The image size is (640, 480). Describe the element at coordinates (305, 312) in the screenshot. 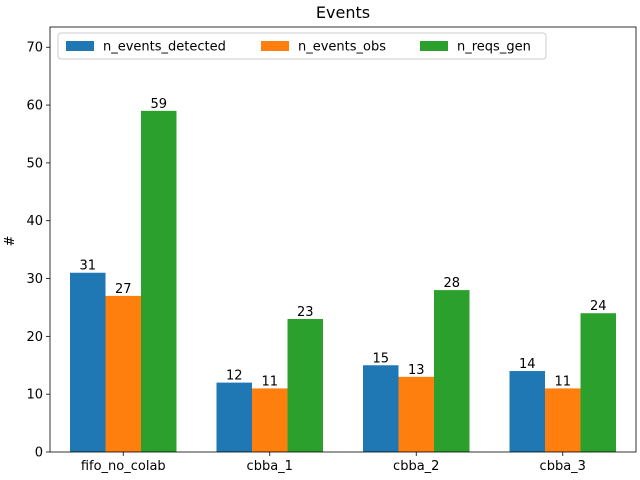

I see `bar-value-label: 23` at that location.